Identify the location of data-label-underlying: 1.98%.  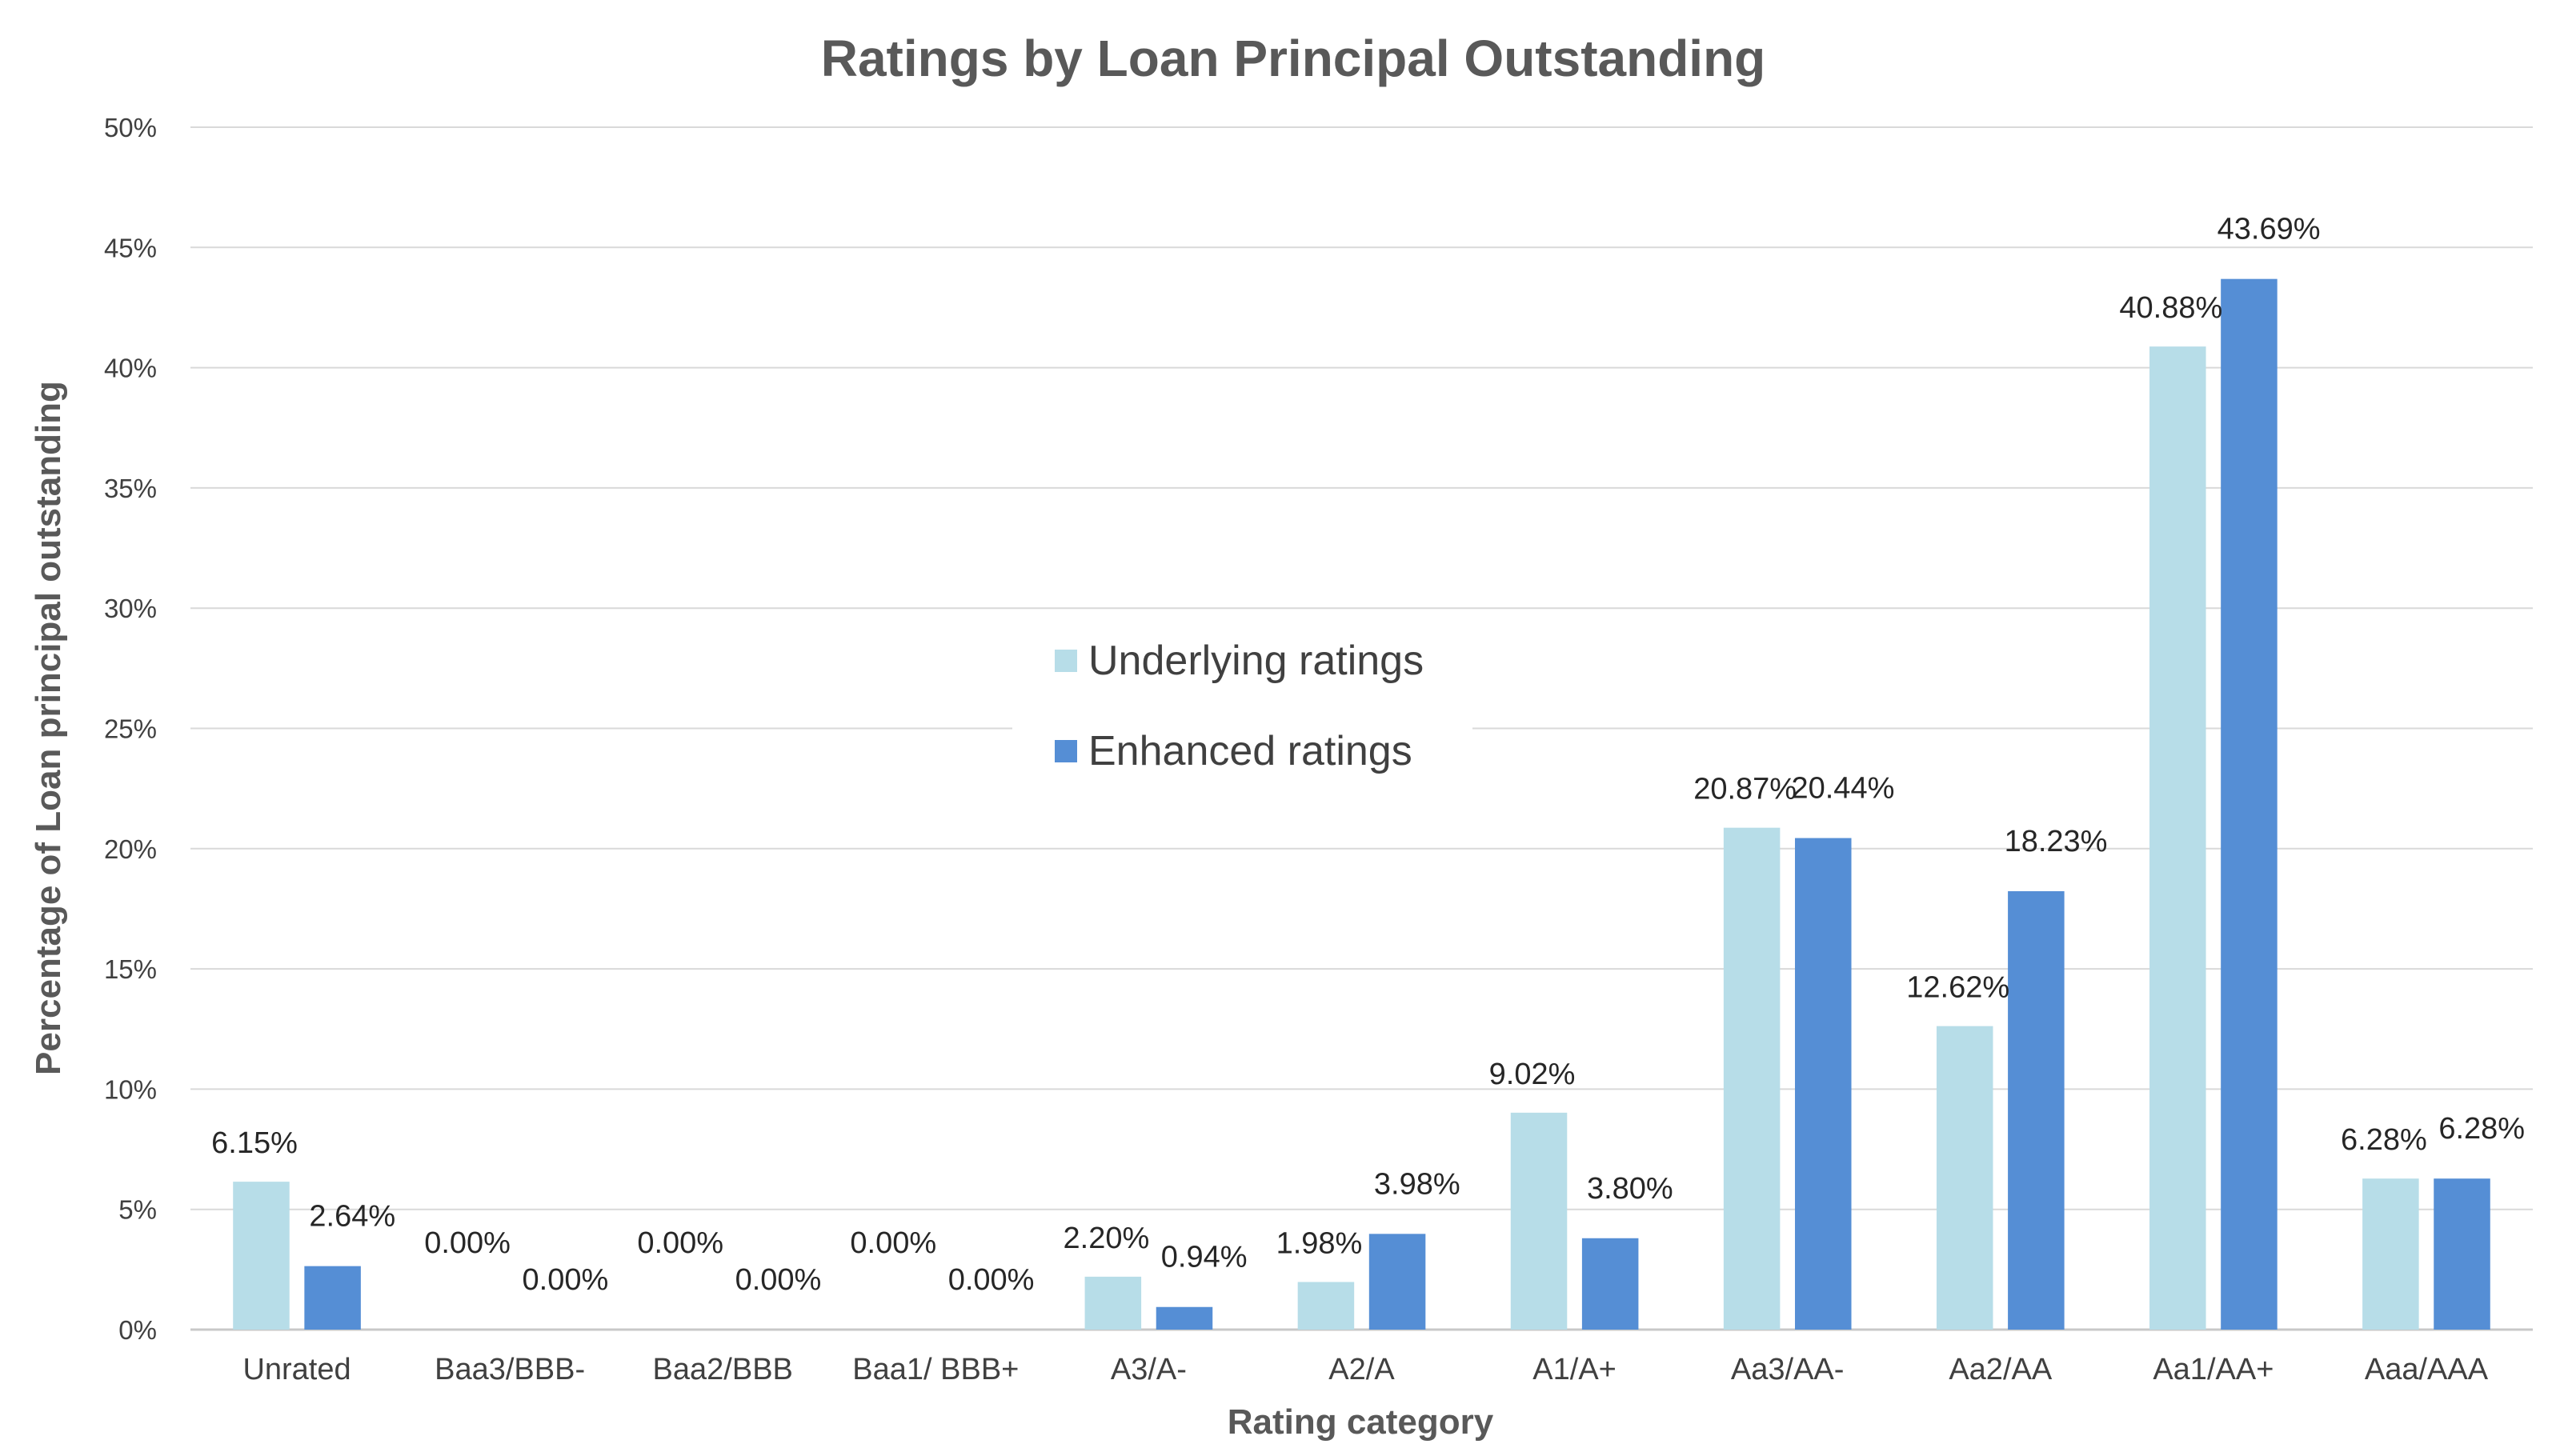
(1319, 1243).